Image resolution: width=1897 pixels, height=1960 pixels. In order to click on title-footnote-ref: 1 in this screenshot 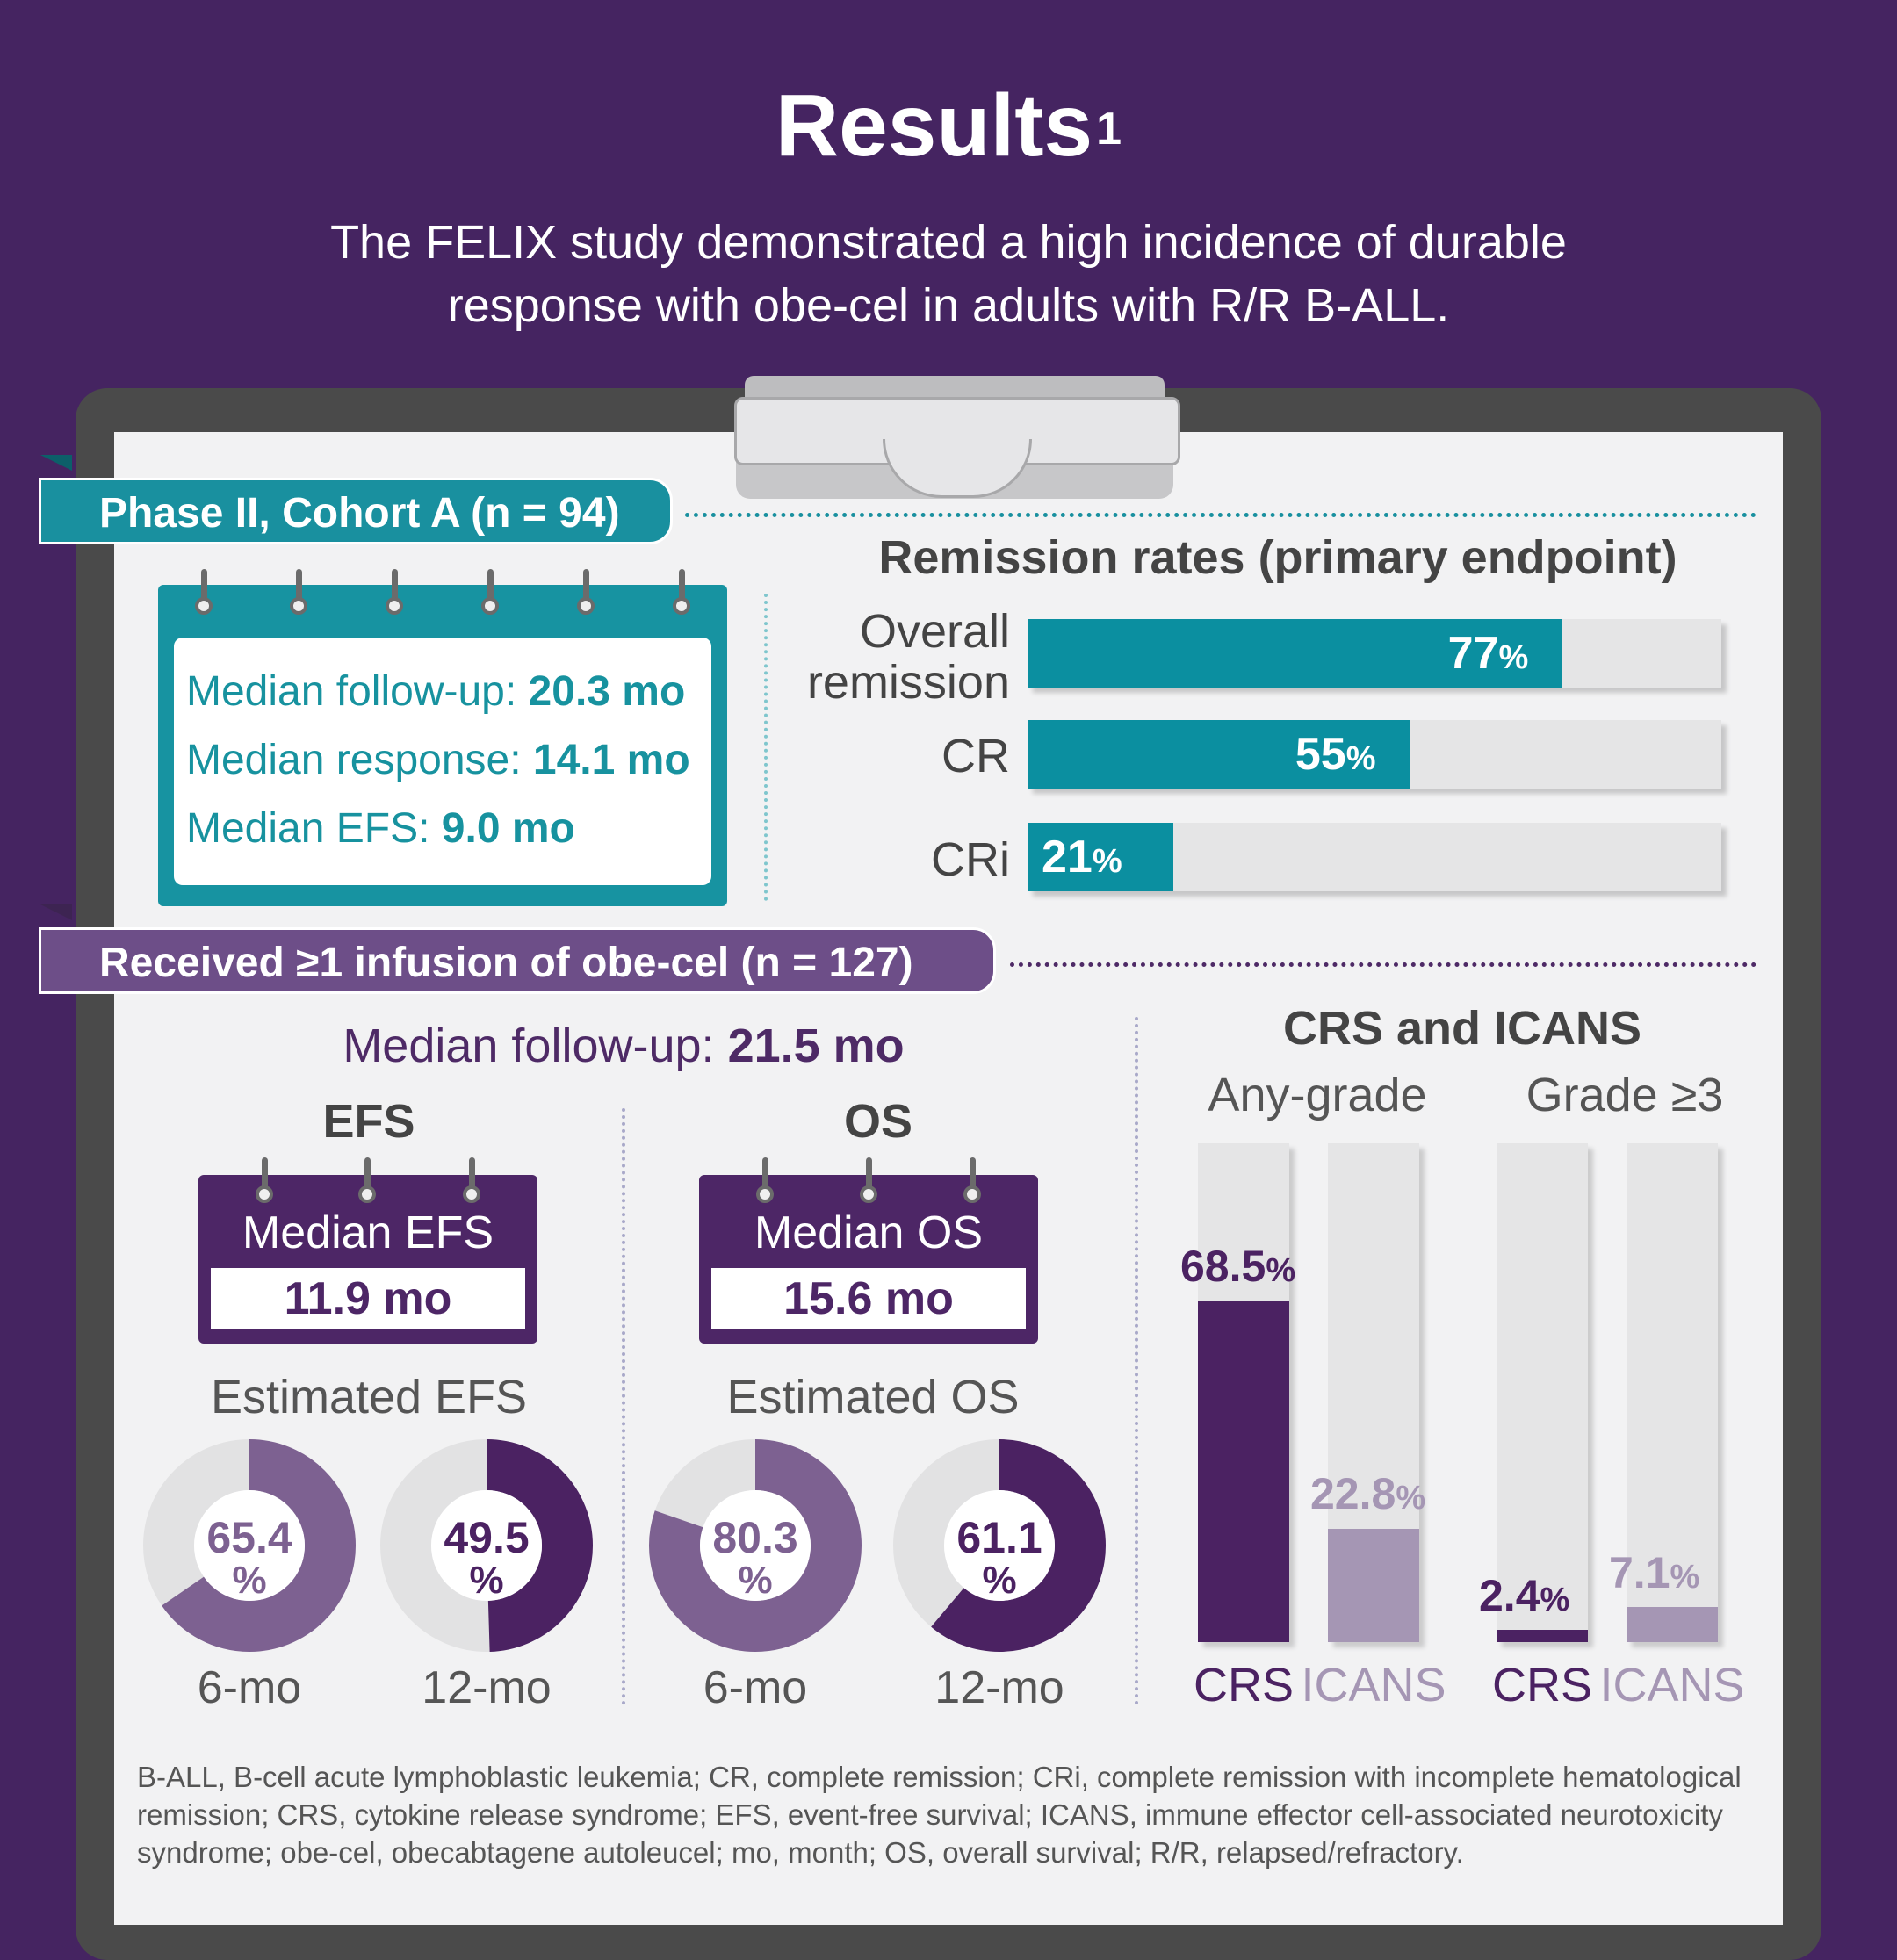, I will do `click(1109, 129)`.